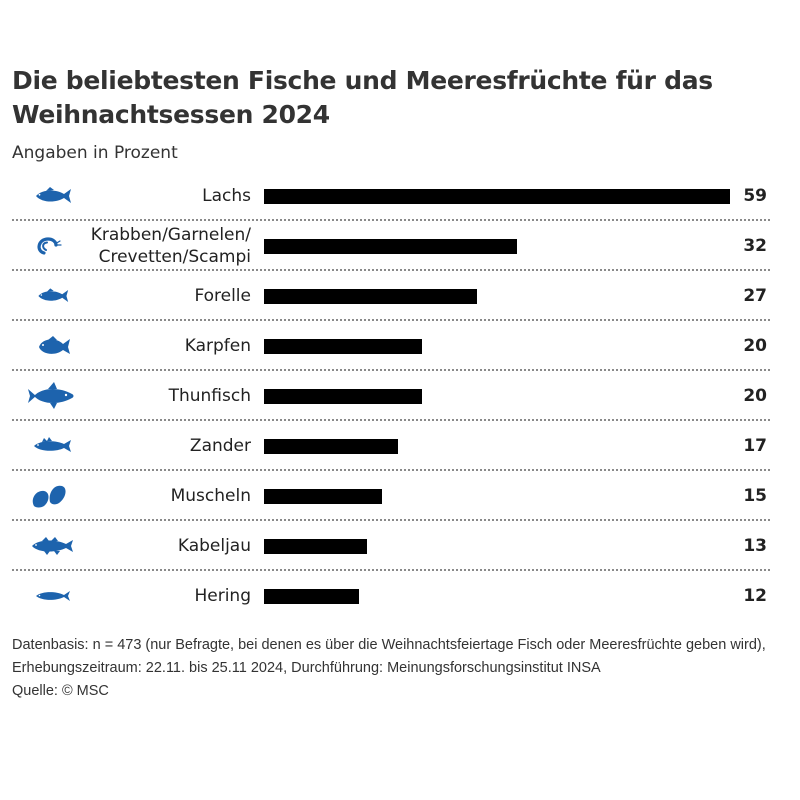 The height and width of the screenshot is (800, 800). What do you see at coordinates (60, 691) in the screenshot?
I see `source-note: Quelle: © MSC` at bounding box center [60, 691].